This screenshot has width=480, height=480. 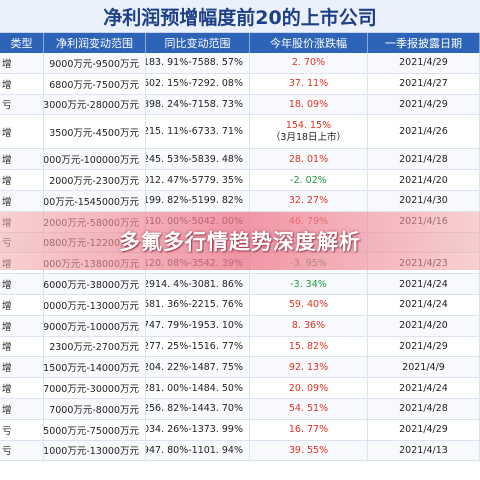 I want to click on cell-price-change: -3. 34%, so click(x=309, y=284).